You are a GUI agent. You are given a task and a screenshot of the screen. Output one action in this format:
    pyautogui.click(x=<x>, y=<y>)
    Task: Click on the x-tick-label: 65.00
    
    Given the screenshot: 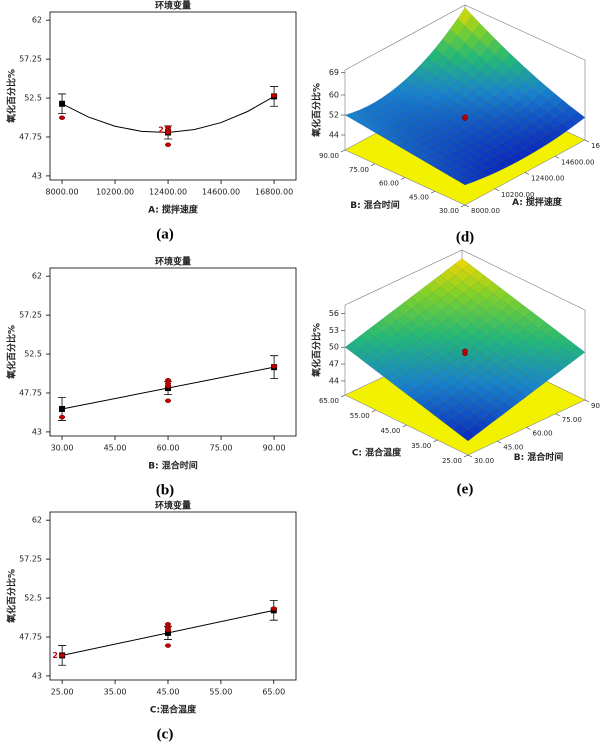 What is the action you would take?
    pyautogui.click(x=273, y=692)
    